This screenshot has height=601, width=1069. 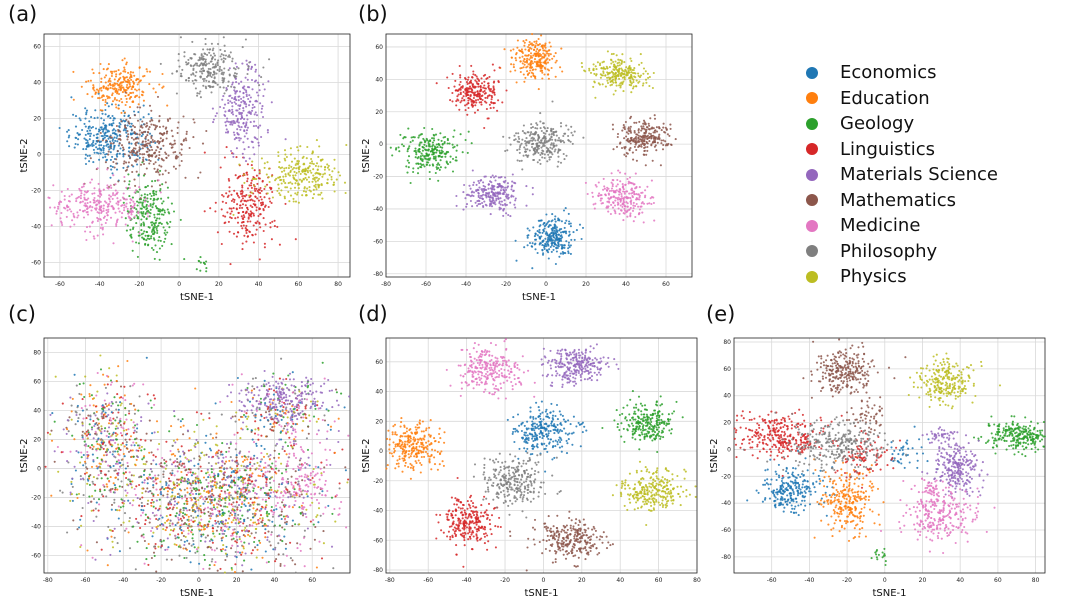 I want to click on x-tick-label: 40, so click(x=259, y=284).